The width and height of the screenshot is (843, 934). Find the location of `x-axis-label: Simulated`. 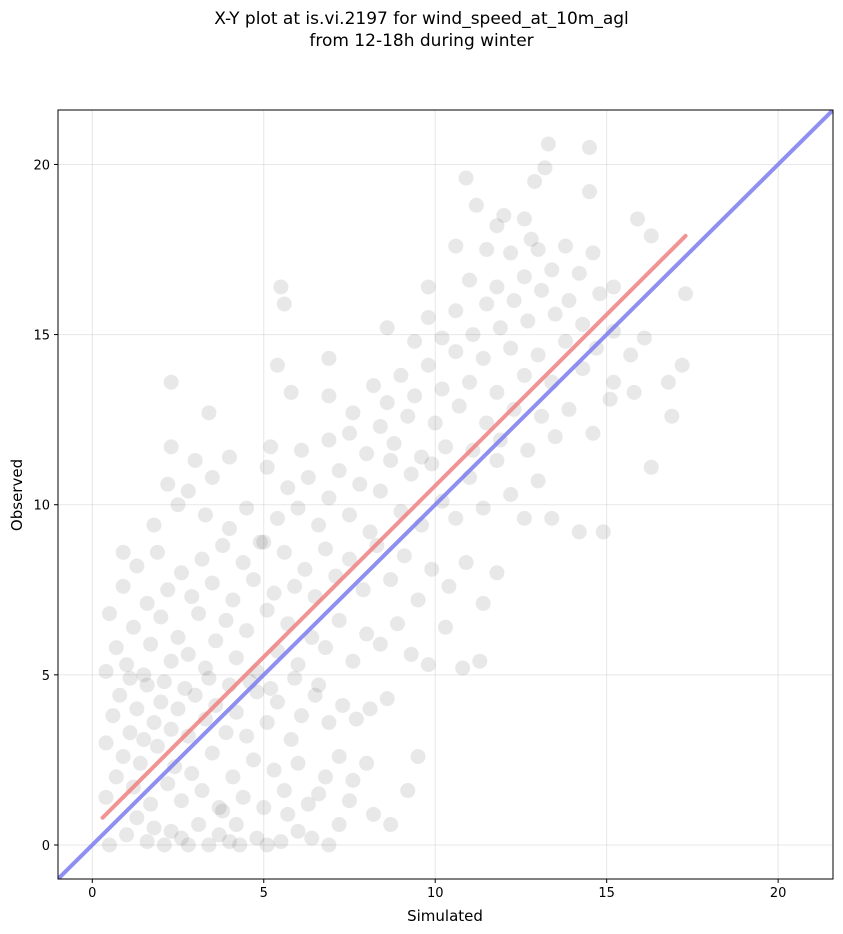

x-axis-label: Simulated is located at coordinates (445, 916).